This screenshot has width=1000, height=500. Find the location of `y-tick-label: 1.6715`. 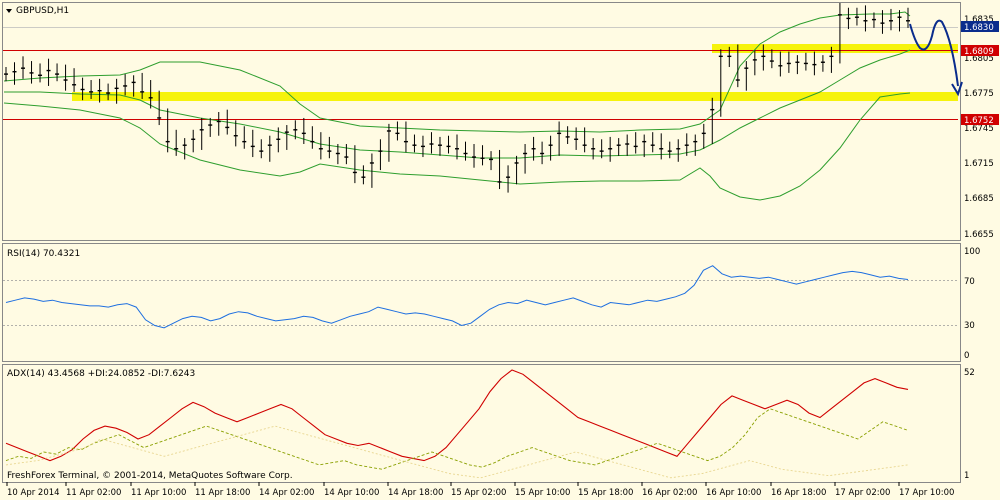

y-tick-label: 1.6715 is located at coordinates (979, 164).